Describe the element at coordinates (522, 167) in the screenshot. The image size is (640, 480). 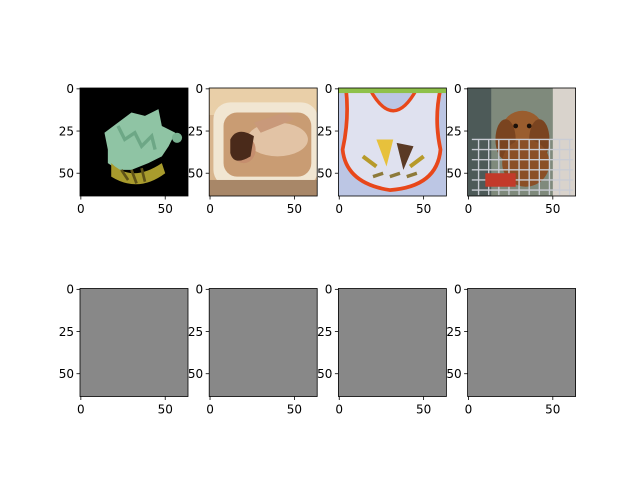
I see `shopping-cart` at that location.